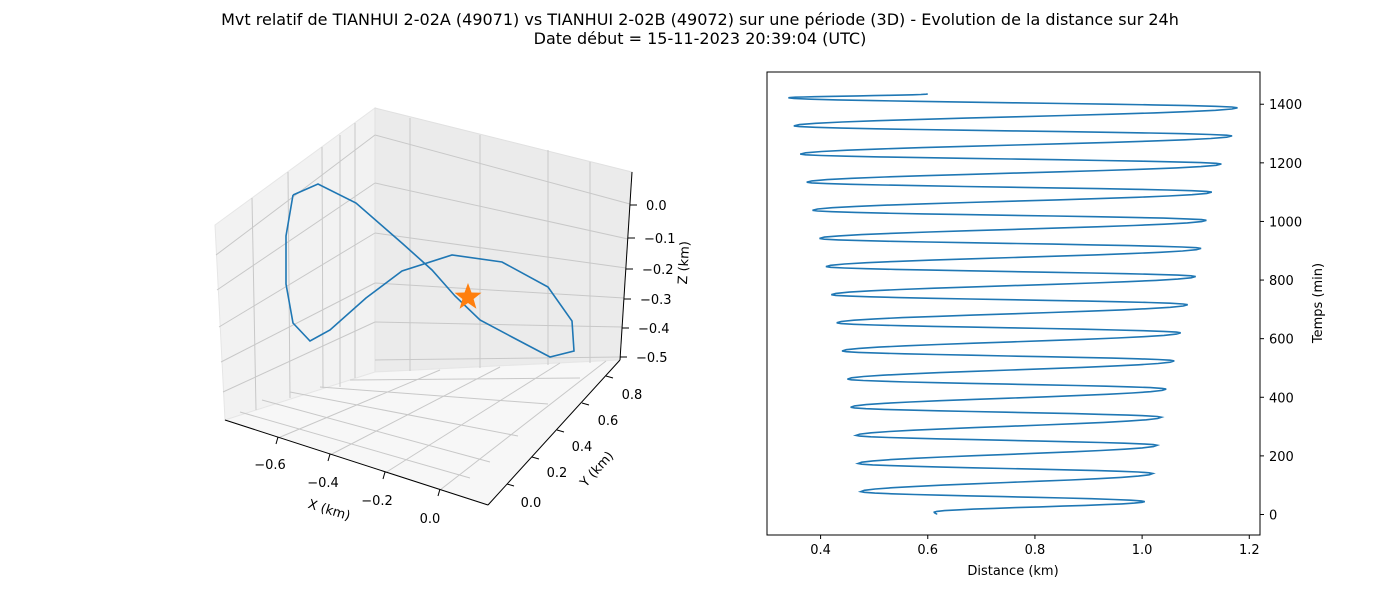 This screenshot has height=600, width=1400. What do you see at coordinates (468, 296) in the screenshot?
I see `origin-star-marker` at bounding box center [468, 296].